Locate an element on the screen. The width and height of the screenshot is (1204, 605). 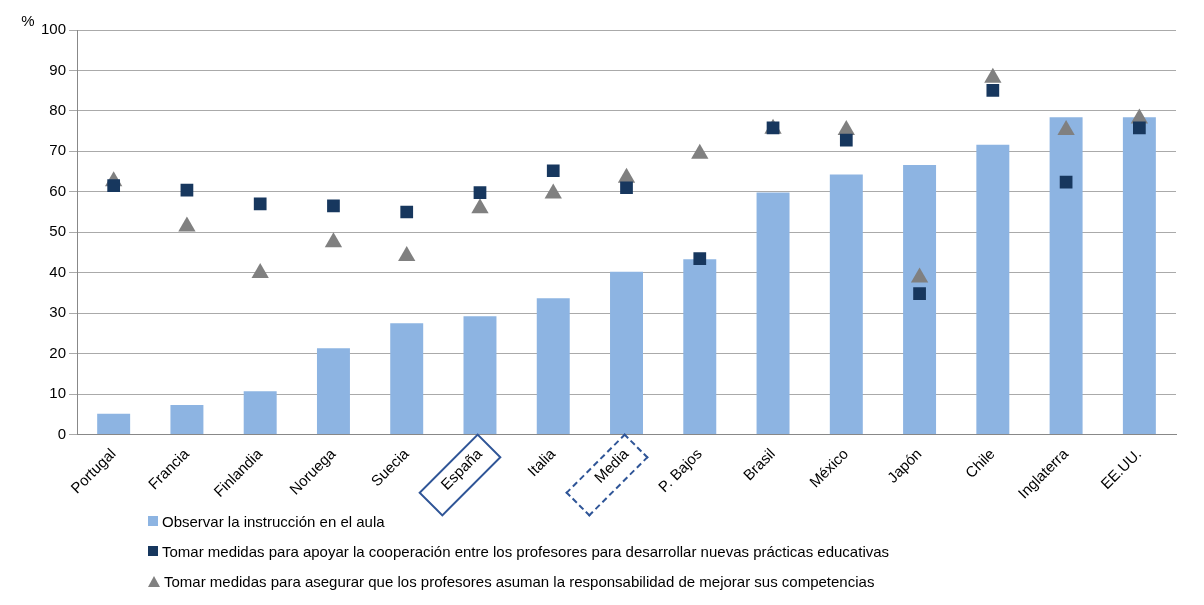
y-tick-label: 30 is located at coordinates (58, 312).